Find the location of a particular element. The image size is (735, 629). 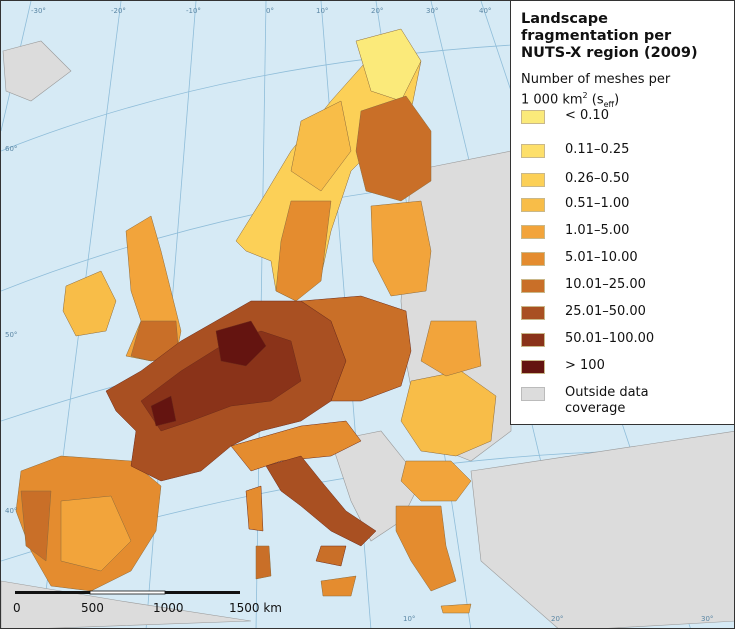

legend-label-0: < 0.10 is located at coordinates (587, 115).